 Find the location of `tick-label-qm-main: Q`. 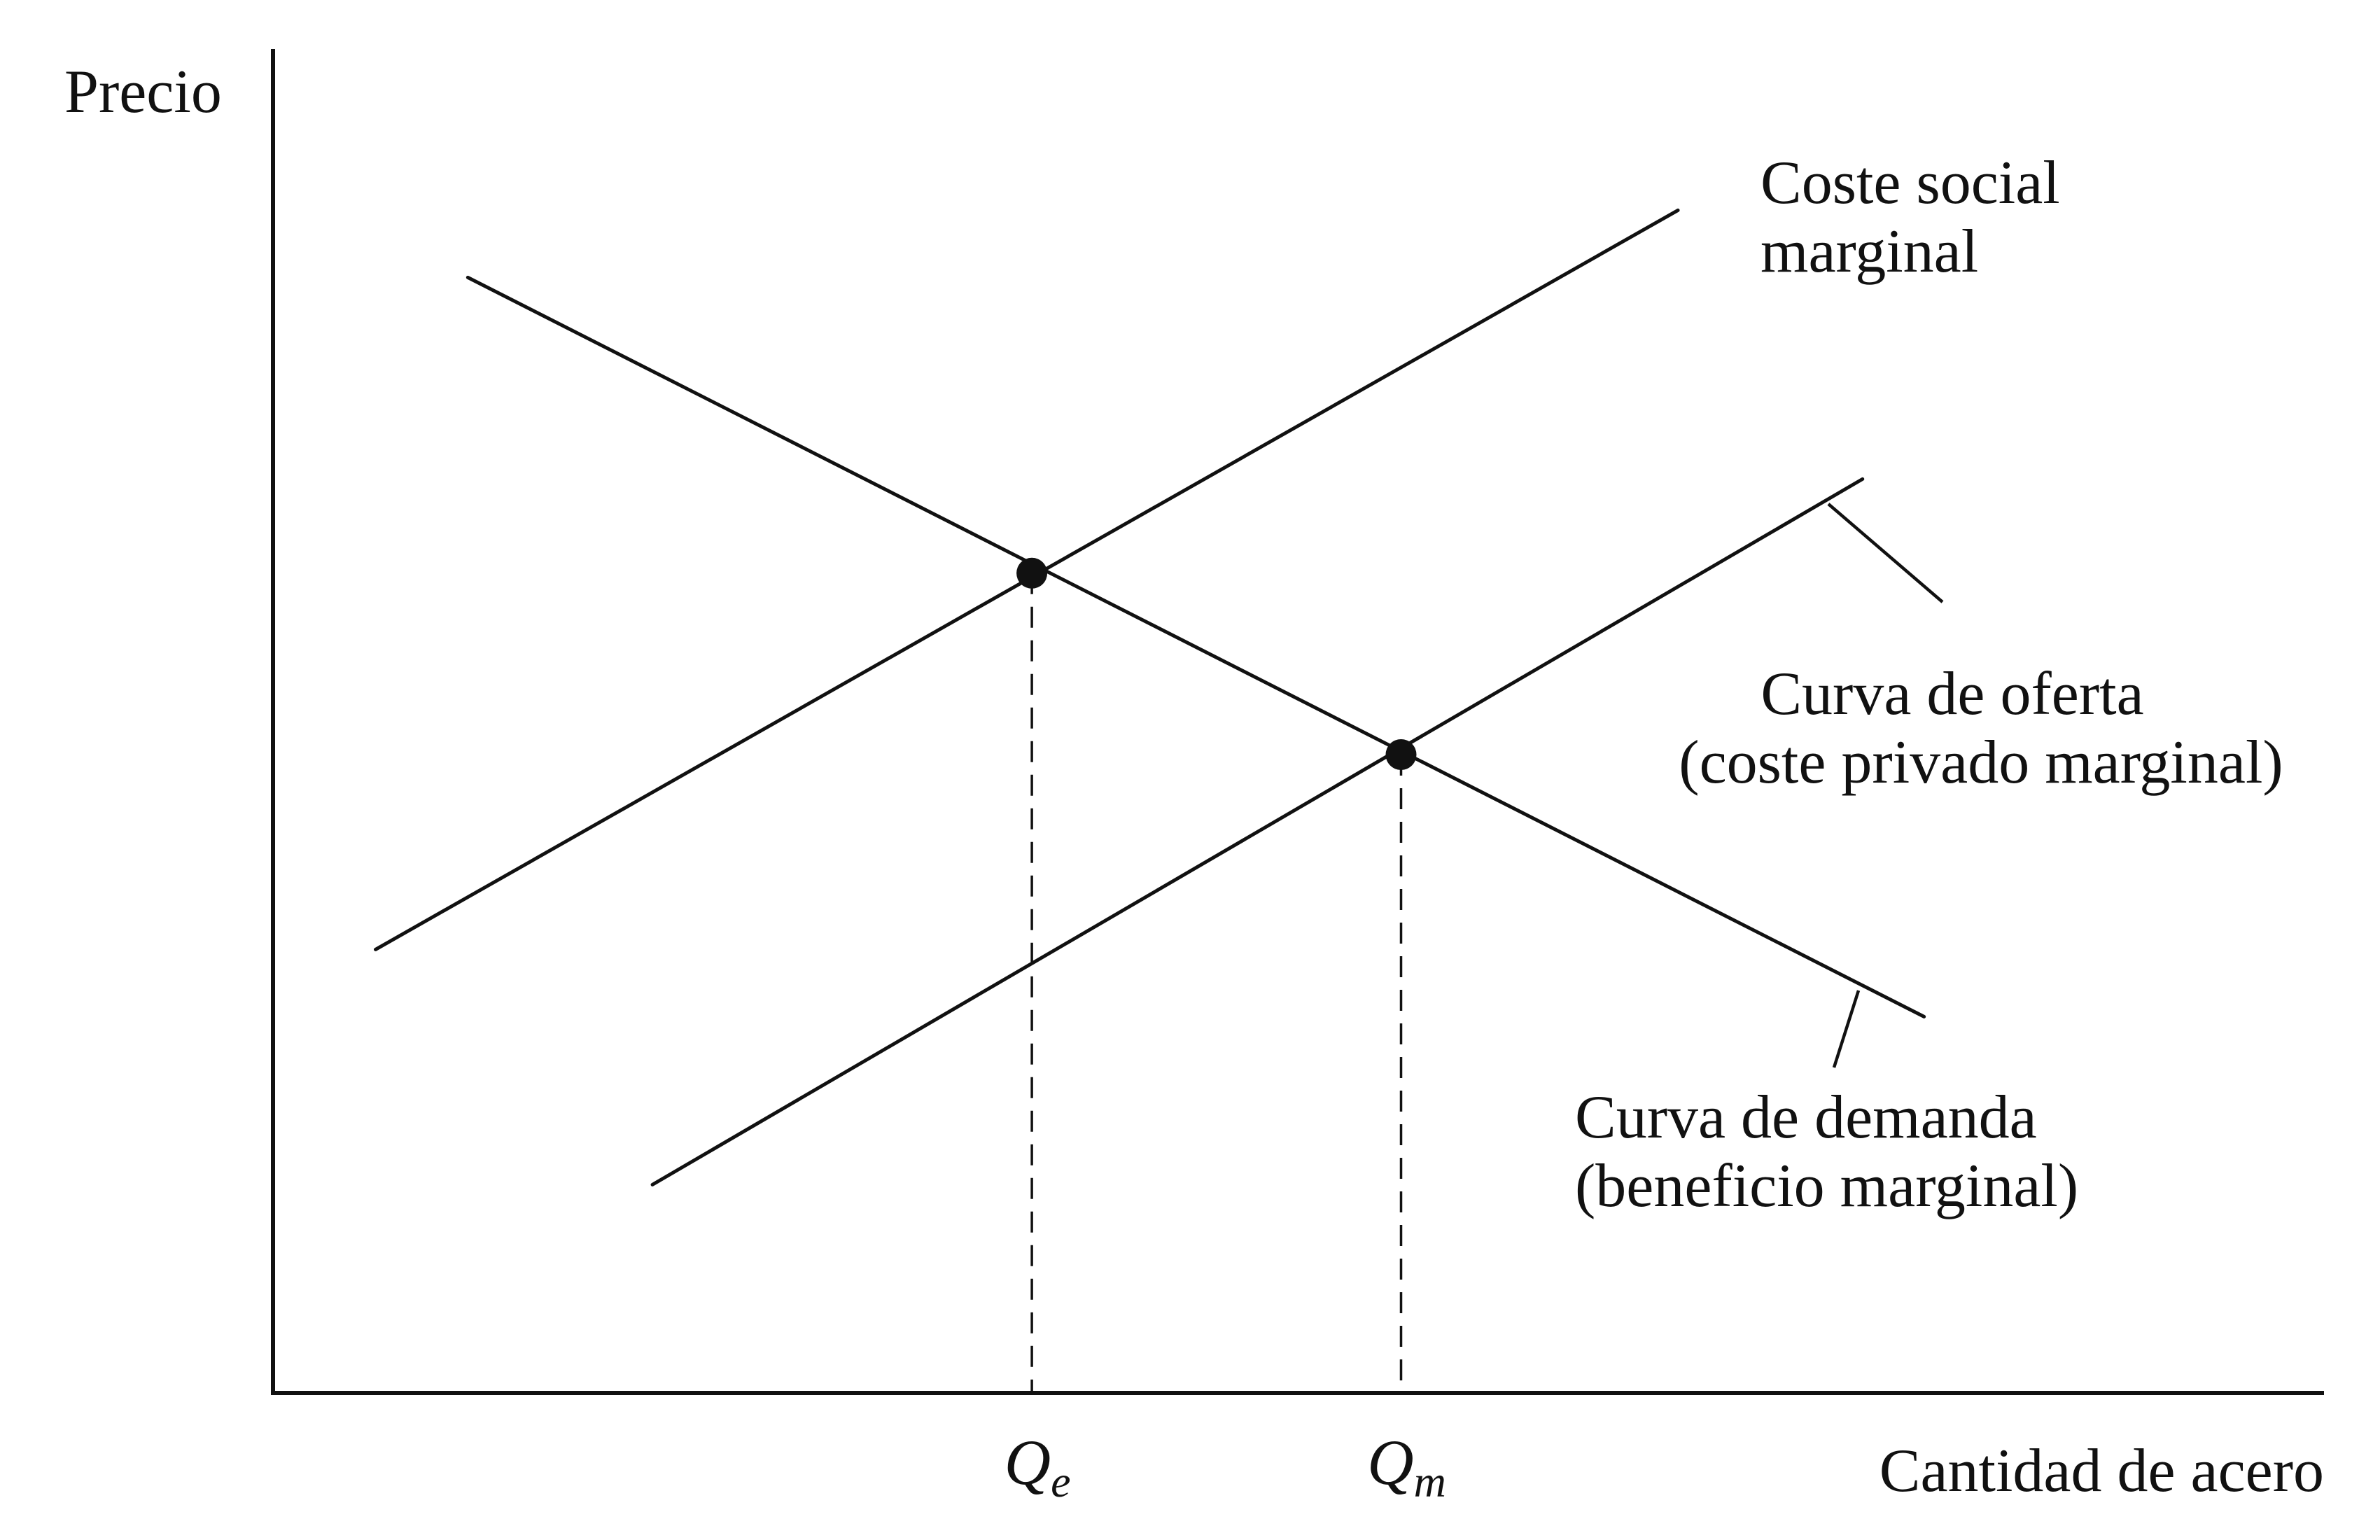

tick-label-qm-main: Q is located at coordinates (1390, 1462).